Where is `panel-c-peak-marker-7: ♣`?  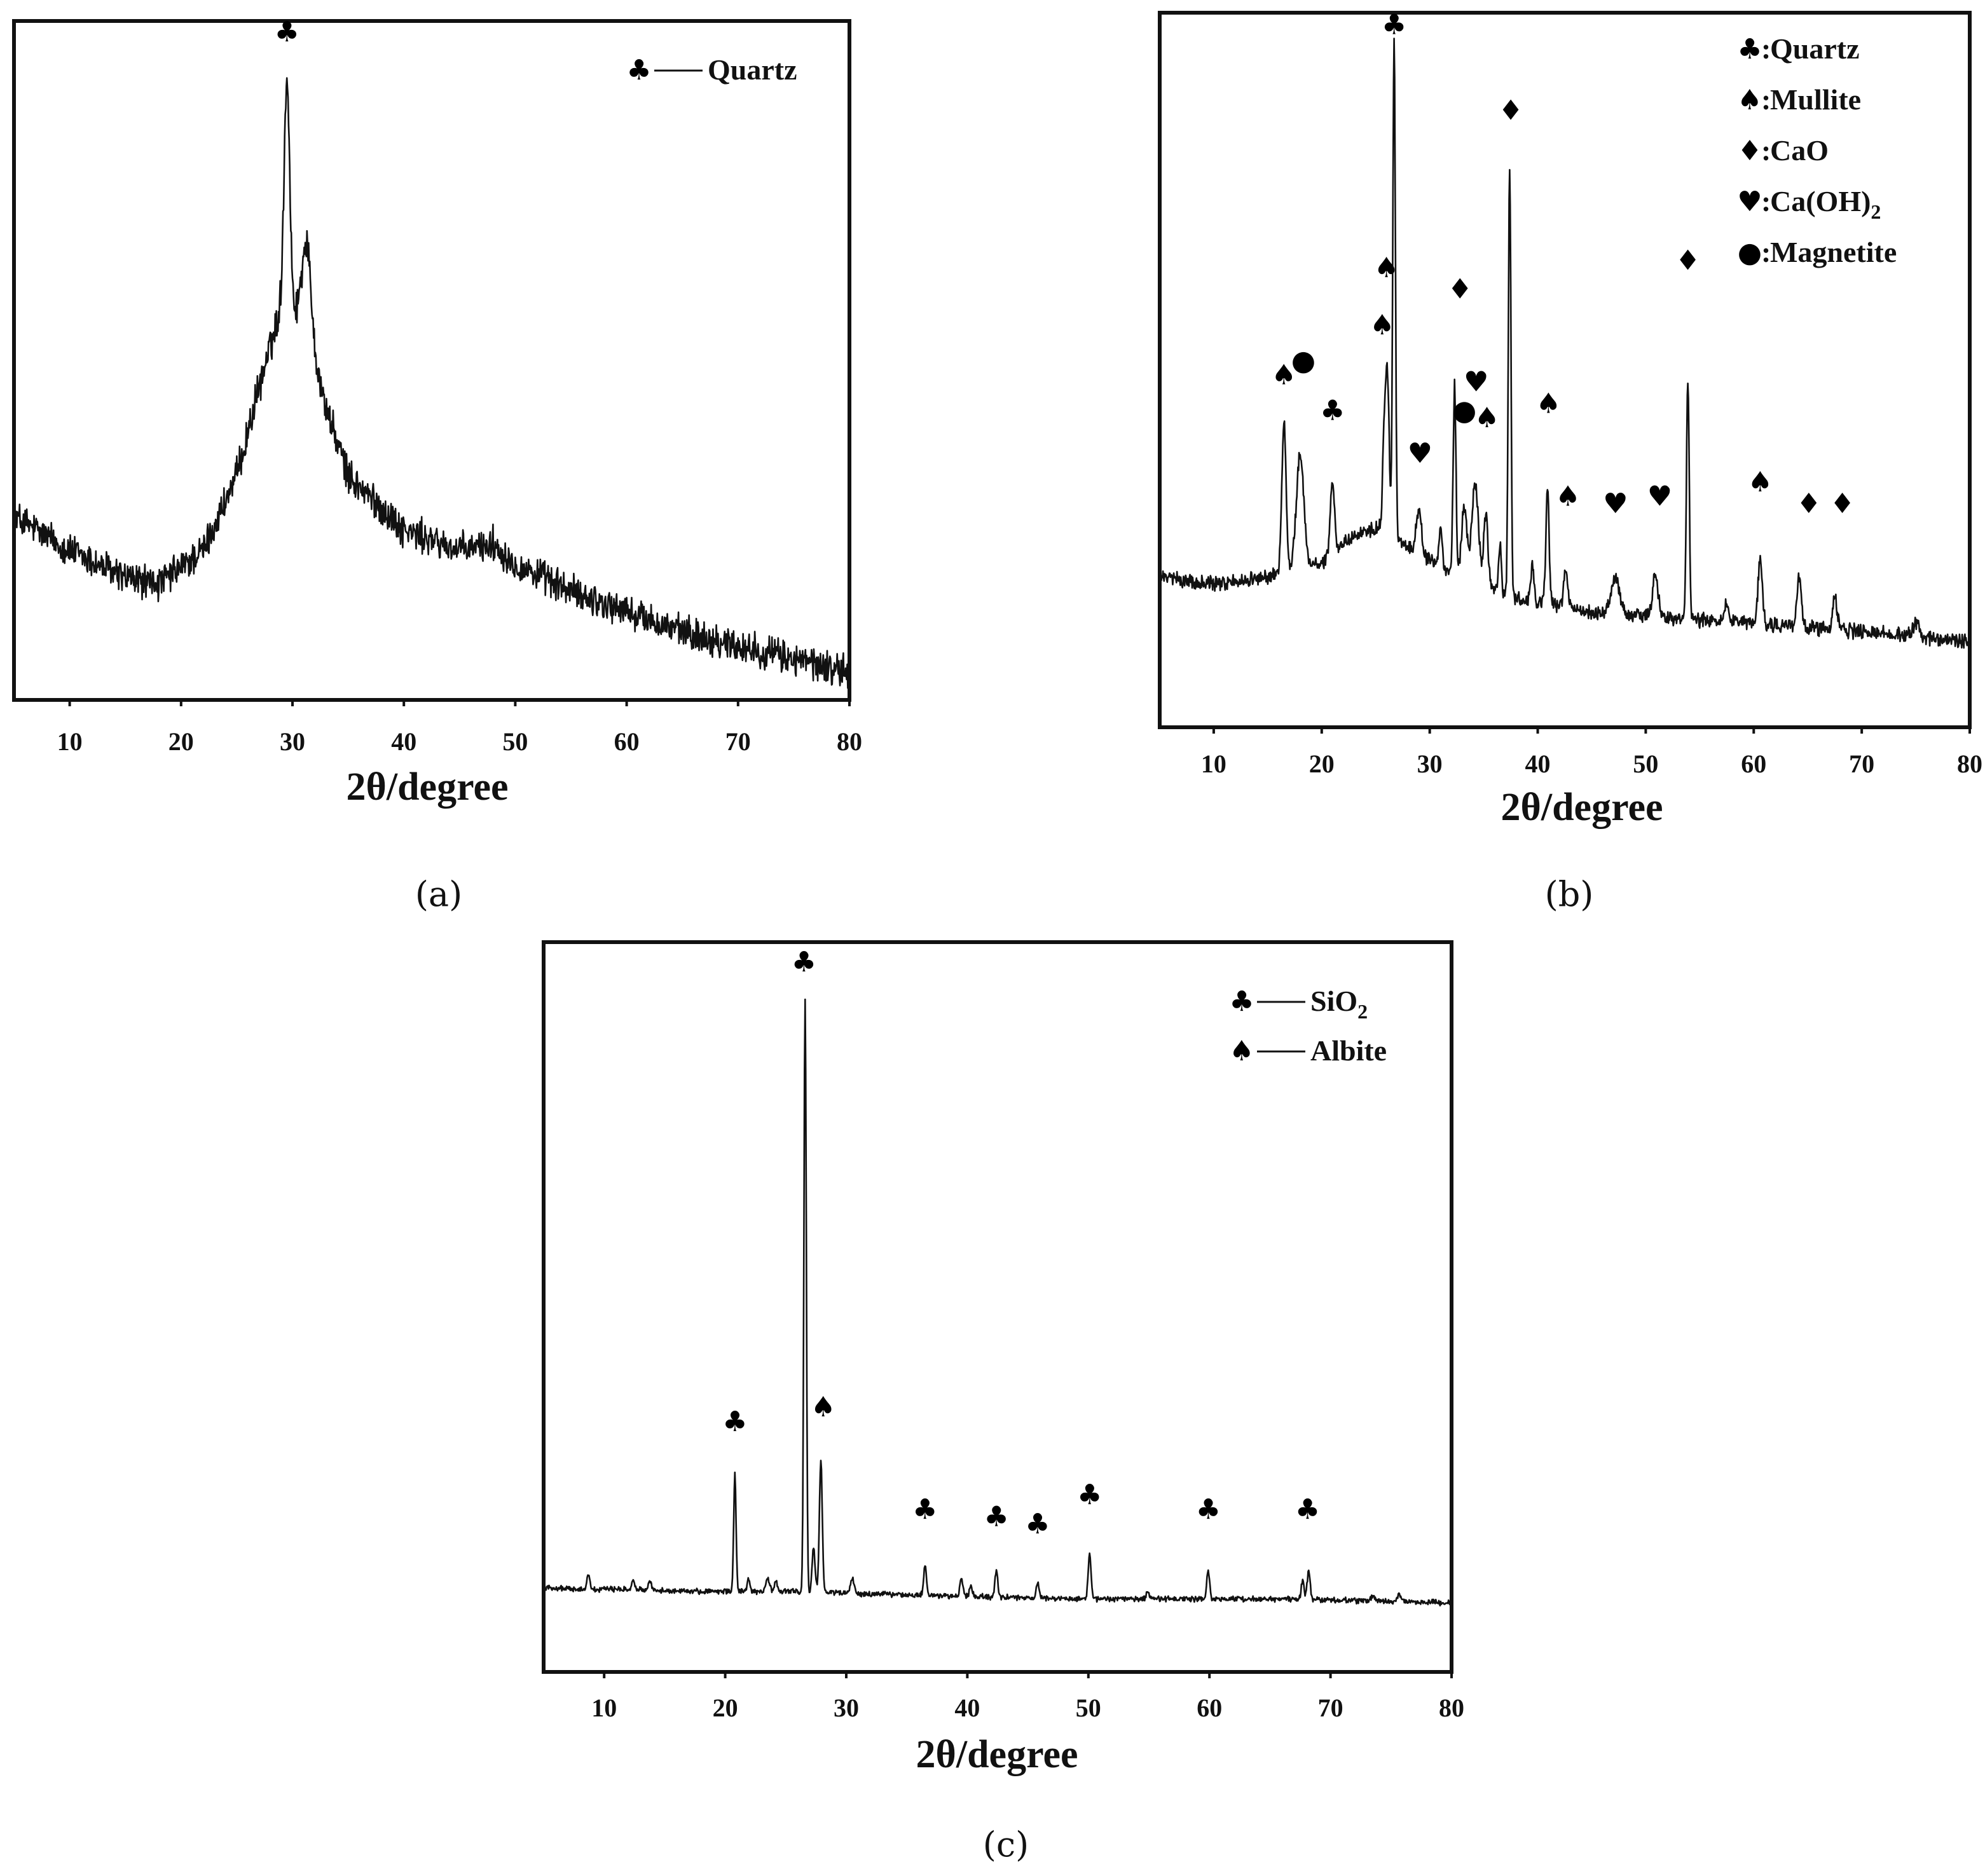 panel-c-peak-marker-7: ♣ is located at coordinates (1208, 1509).